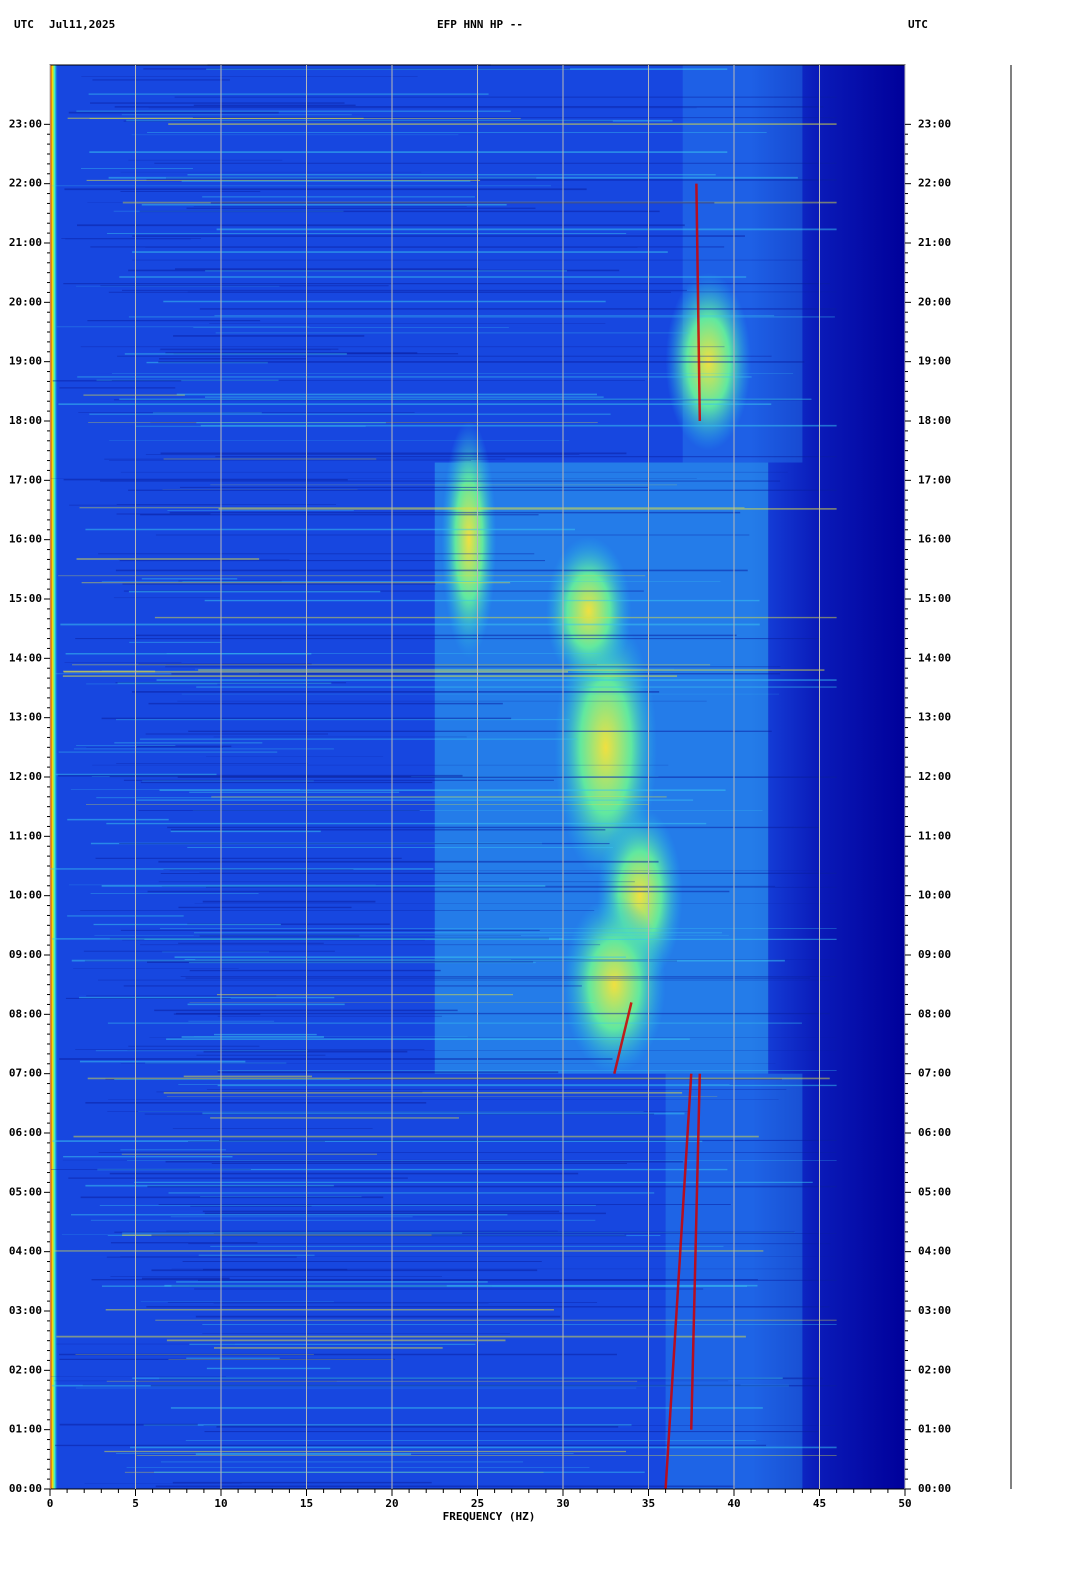  I want to click on x-tick-label: 0, so click(50, 1503).